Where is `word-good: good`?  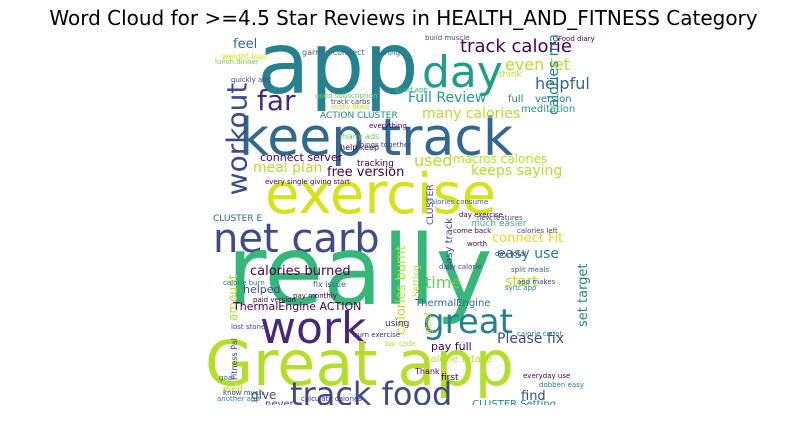 word-good: good is located at coordinates (429, 323).